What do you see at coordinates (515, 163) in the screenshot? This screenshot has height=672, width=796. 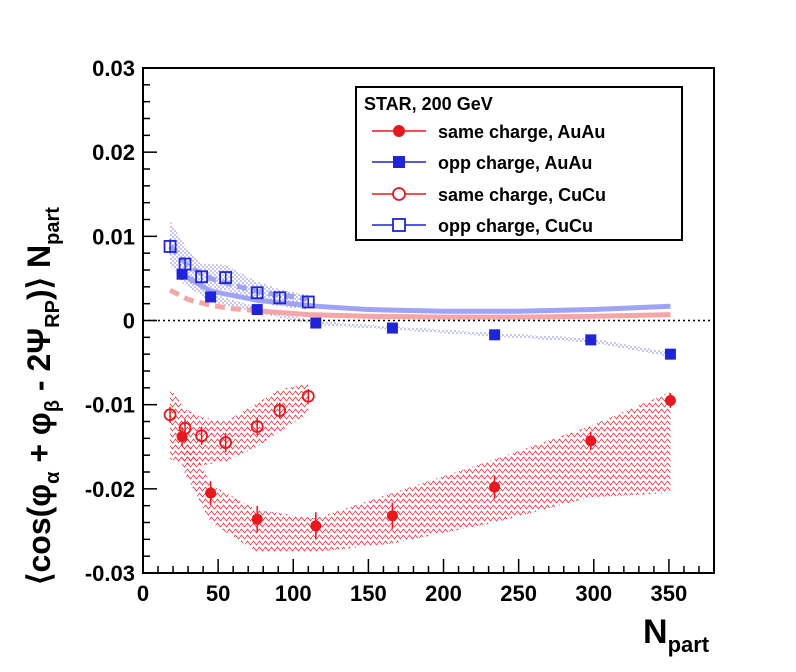 I see `legend-label: opp charge, AuAu` at bounding box center [515, 163].